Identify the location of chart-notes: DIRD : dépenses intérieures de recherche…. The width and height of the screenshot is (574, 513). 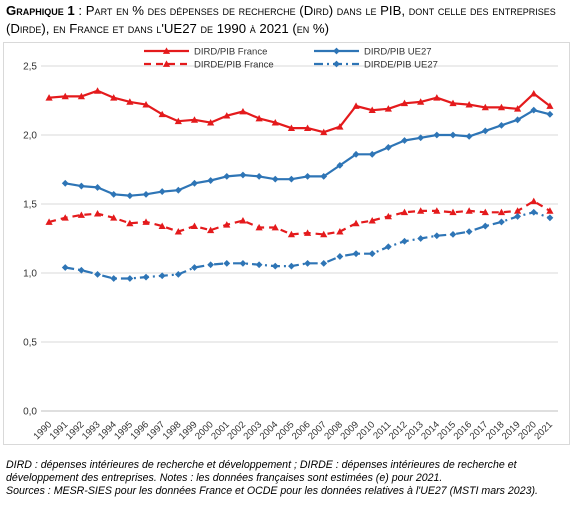
(287, 479).